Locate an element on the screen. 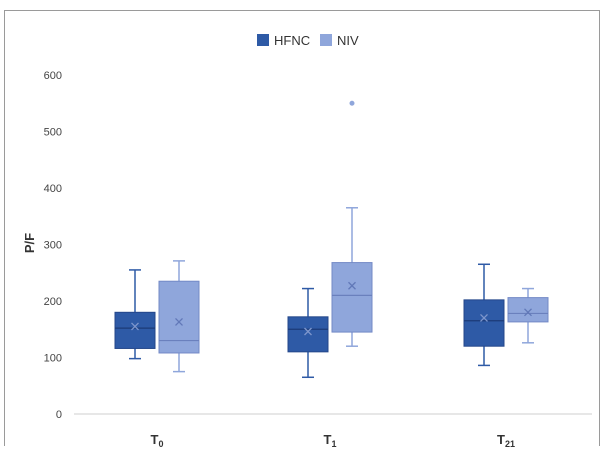 This screenshot has width=606, height=450. y-tick-label: 0 is located at coordinates (59, 415).